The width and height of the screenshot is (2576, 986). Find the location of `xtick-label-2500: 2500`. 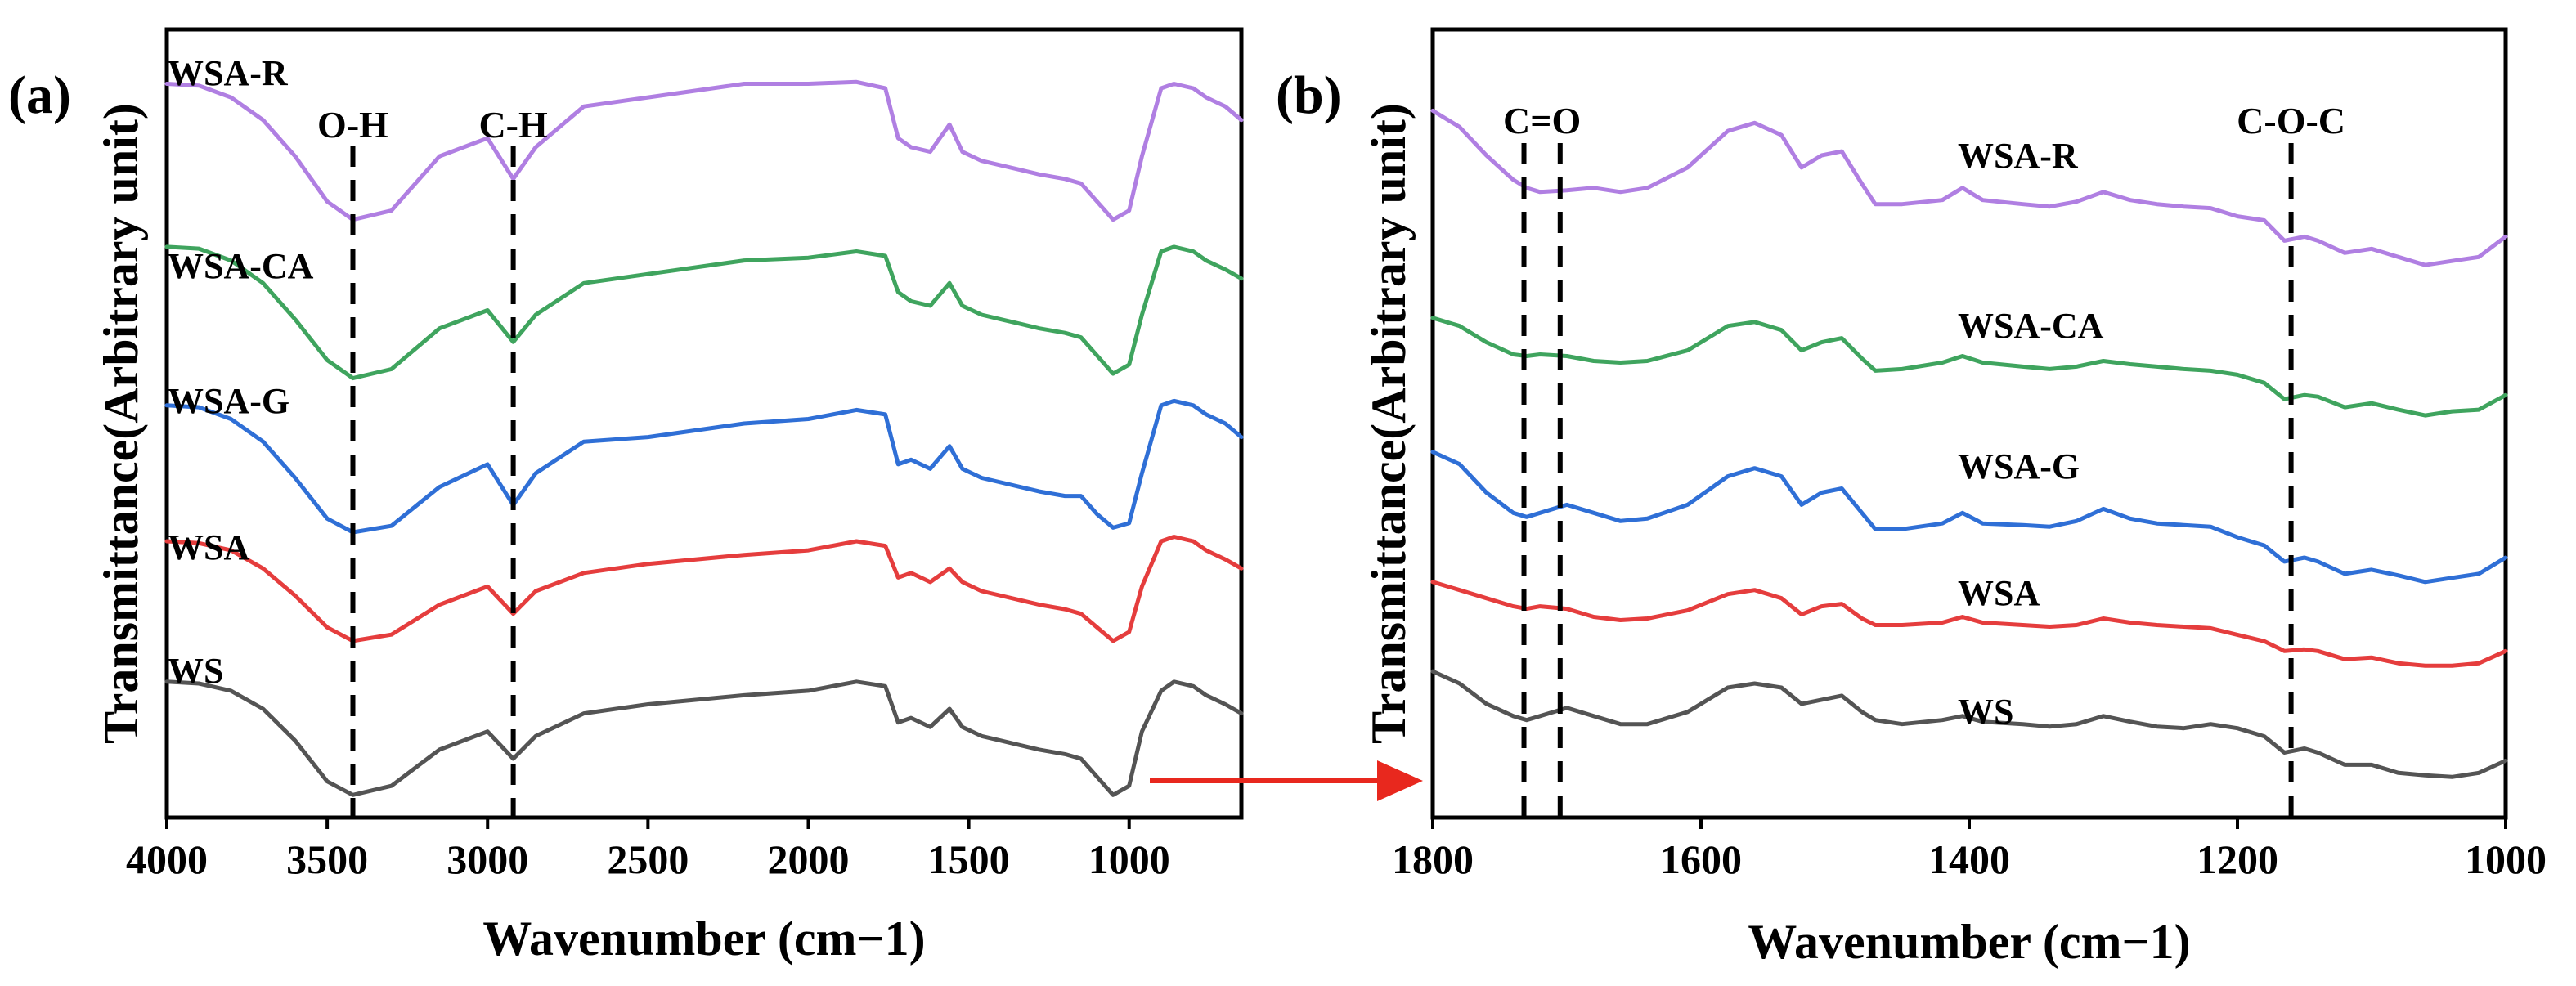

xtick-label-2500: 2500 is located at coordinates (648, 859).